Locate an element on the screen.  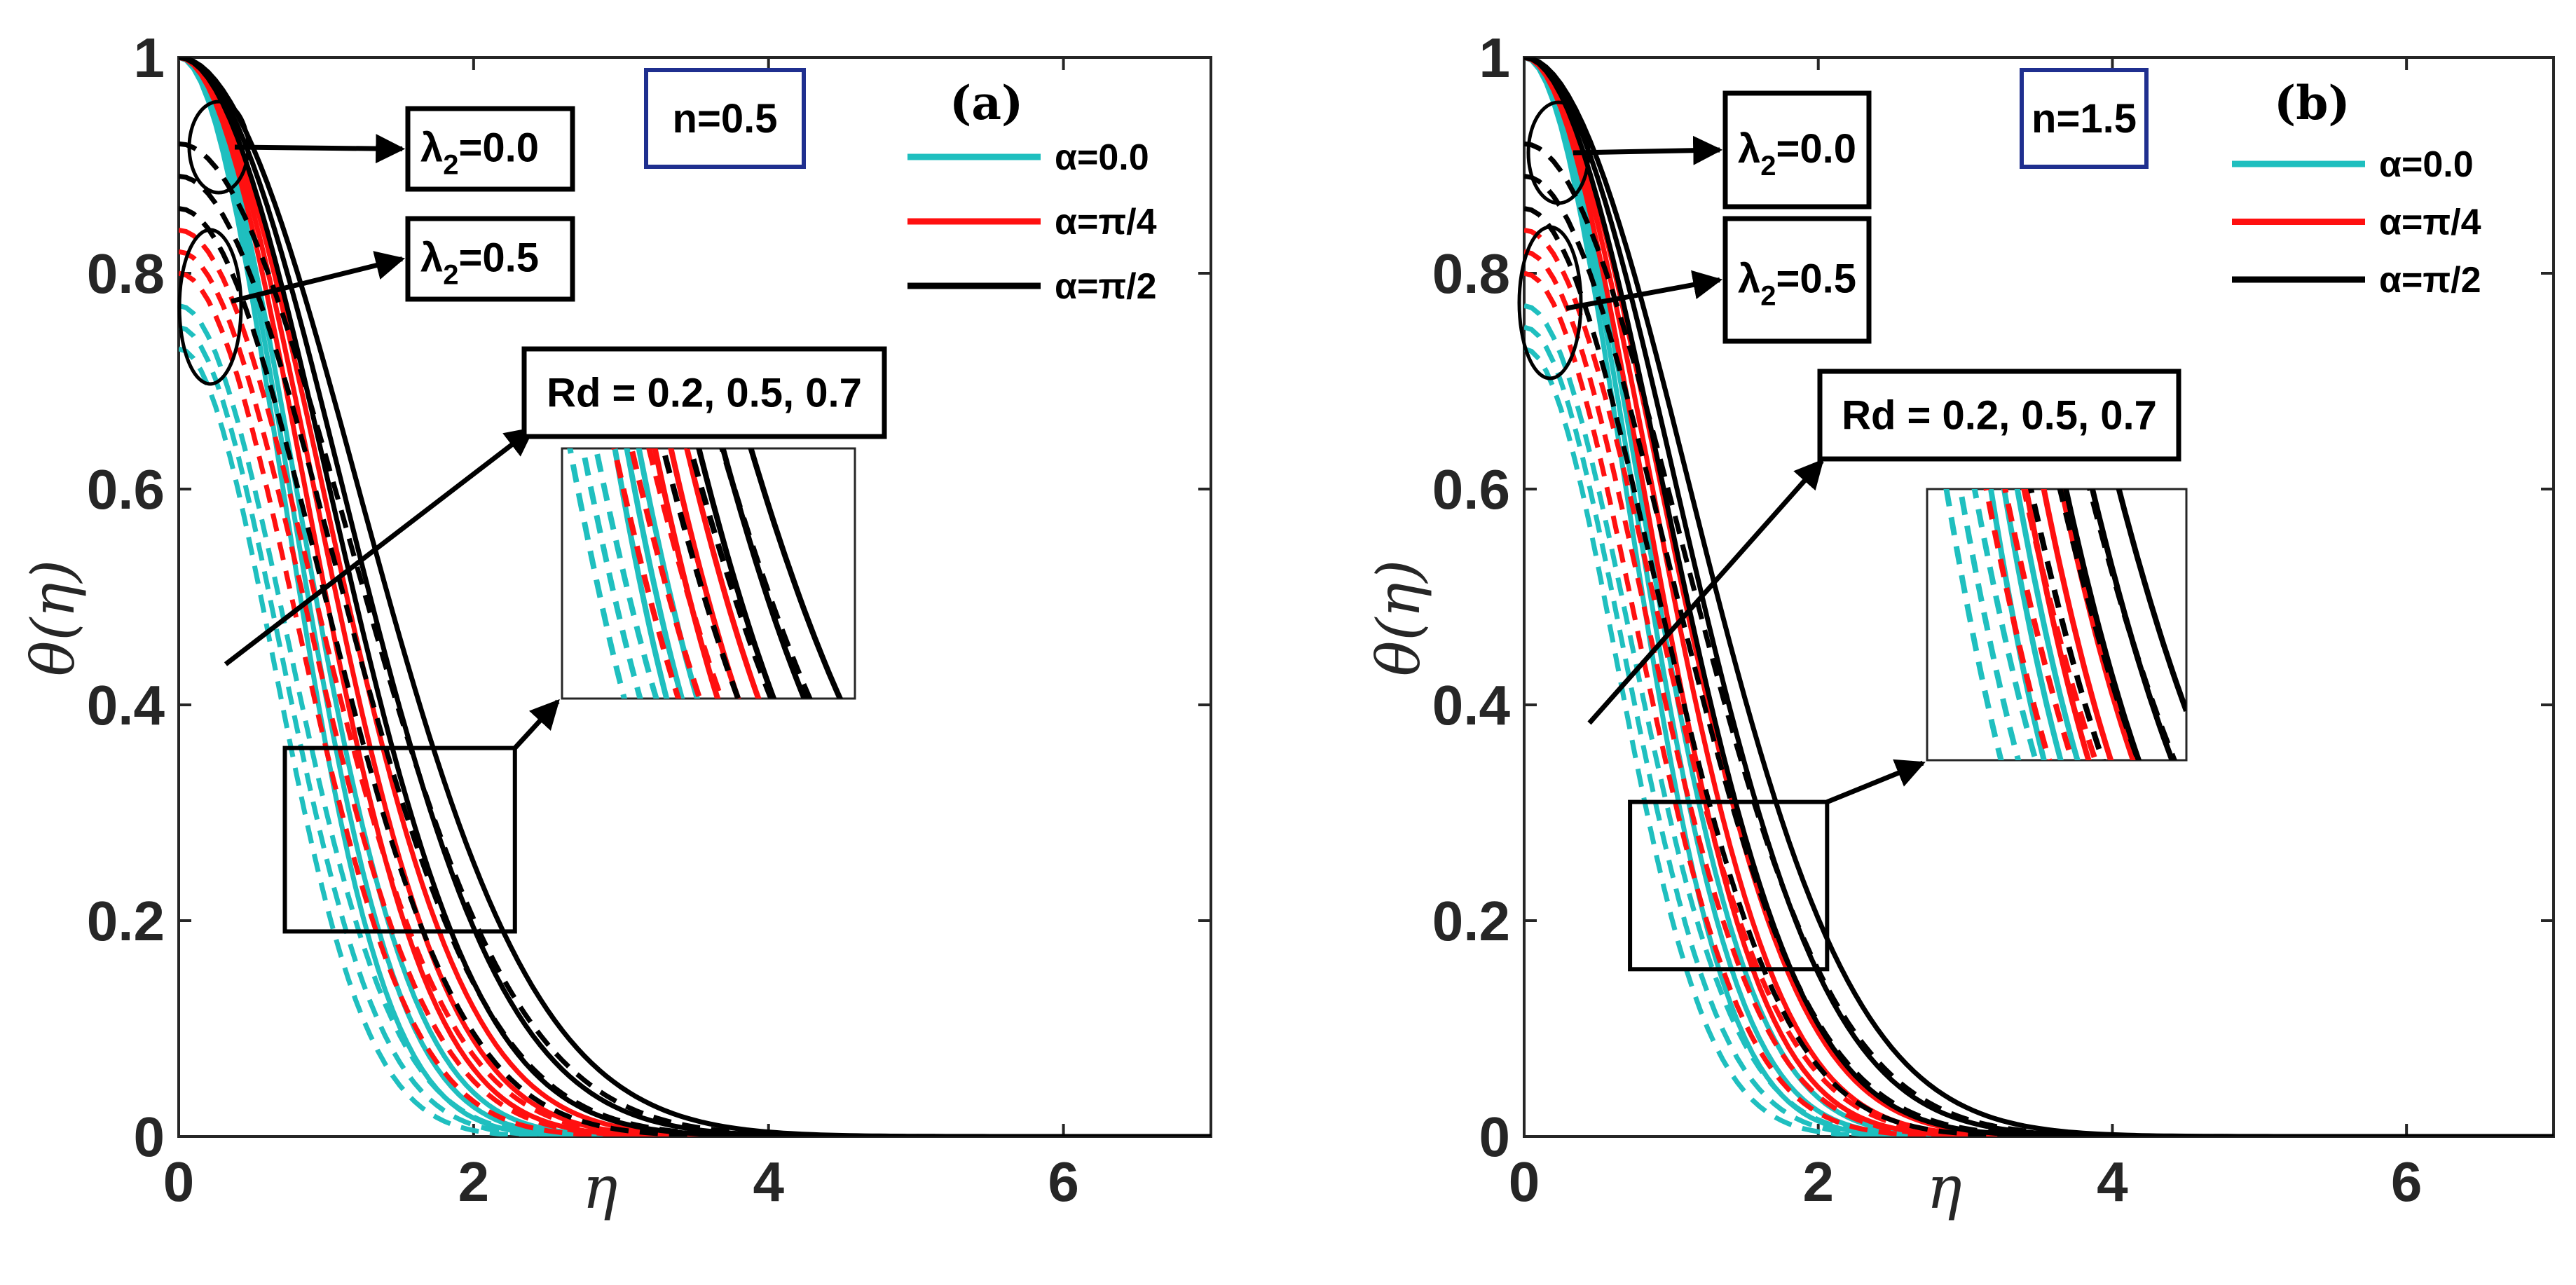
rd-label: Rd = 0.2, 0.5, 0.7 is located at coordinates (704, 393).